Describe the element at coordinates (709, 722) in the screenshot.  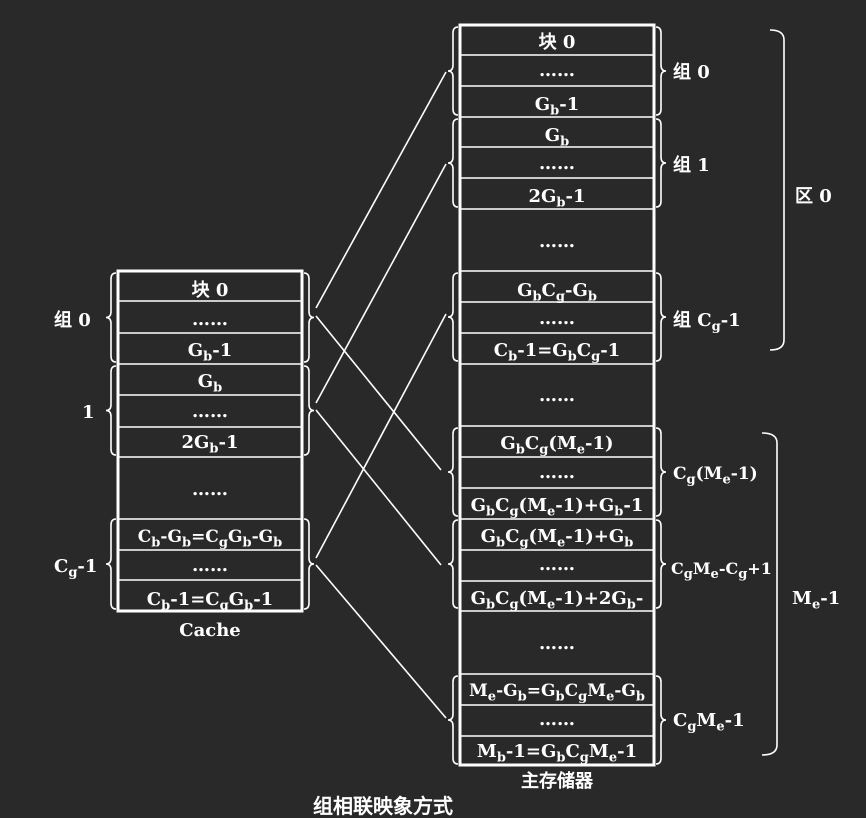
I see `memory-group-label-5: CgMe-1` at that location.